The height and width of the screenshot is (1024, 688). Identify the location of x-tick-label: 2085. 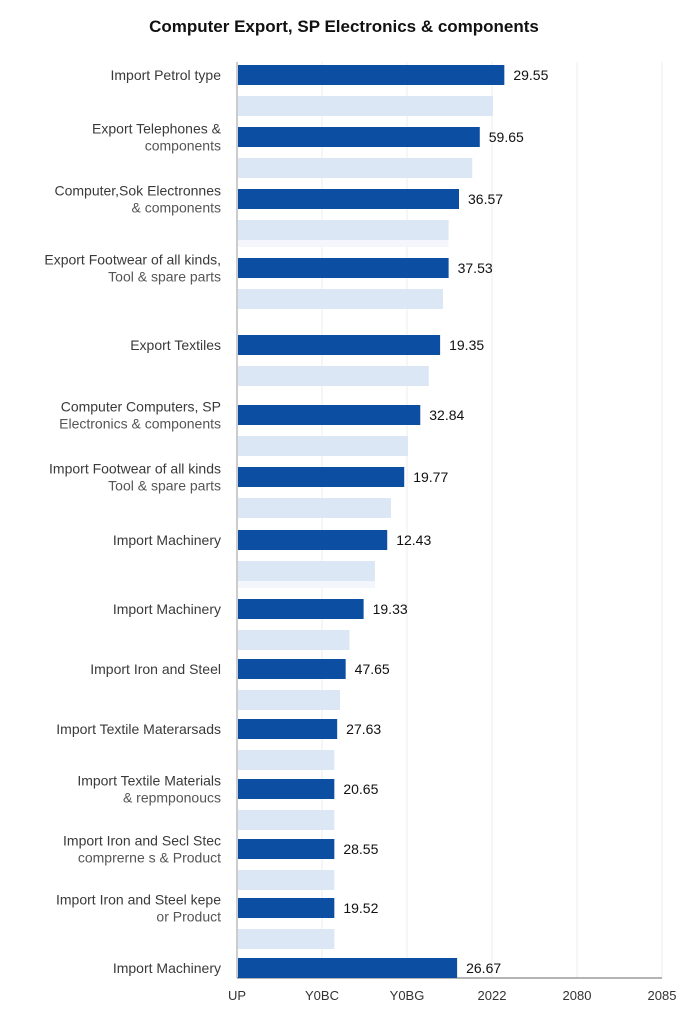
(662, 995).